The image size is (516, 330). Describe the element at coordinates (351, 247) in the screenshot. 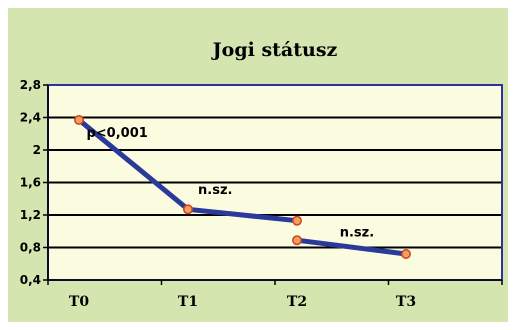

I see `series-line` at that location.